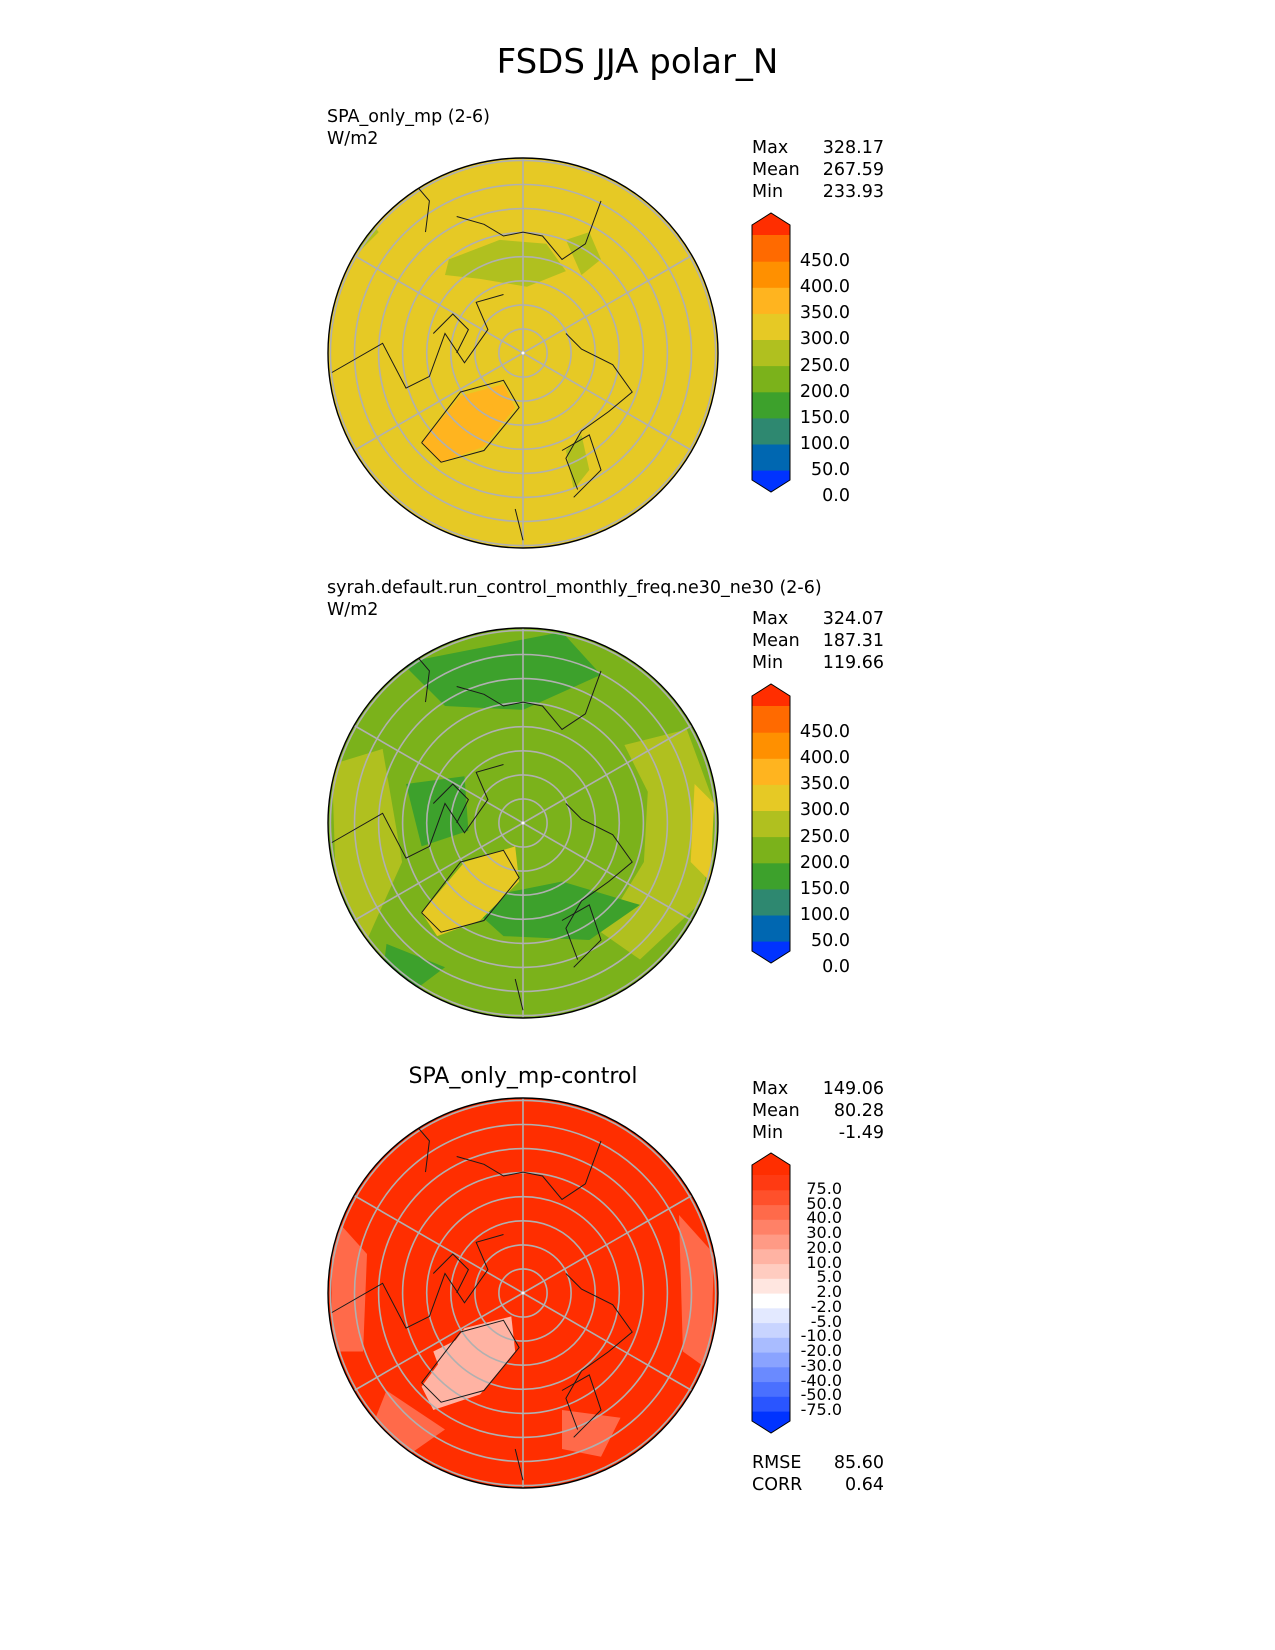 The width and height of the screenshot is (1275, 1650). What do you see at coordinates (408, 117) in the screenshot?
I see `panel-1-title: SPA_only_mp (2-6)` at bounding box center [408, 117].